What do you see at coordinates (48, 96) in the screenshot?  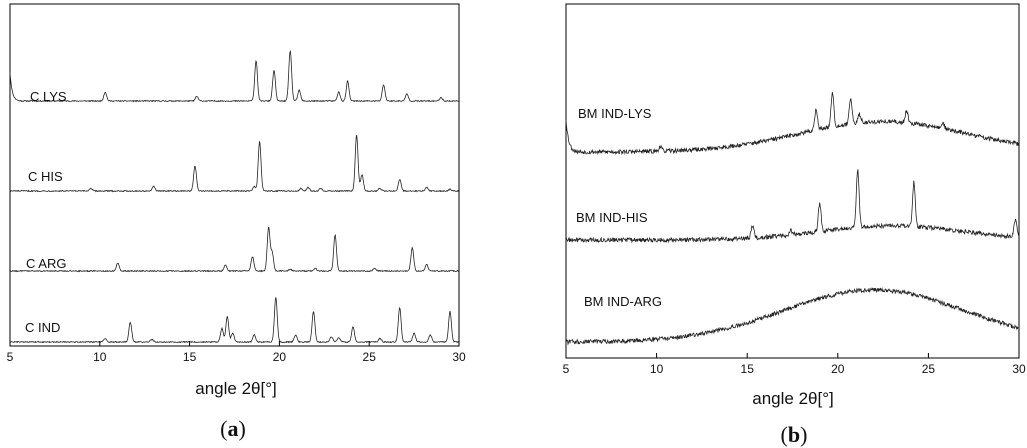 I see `series-label-c-lys: C LYS` at bounding box center [48, 96].